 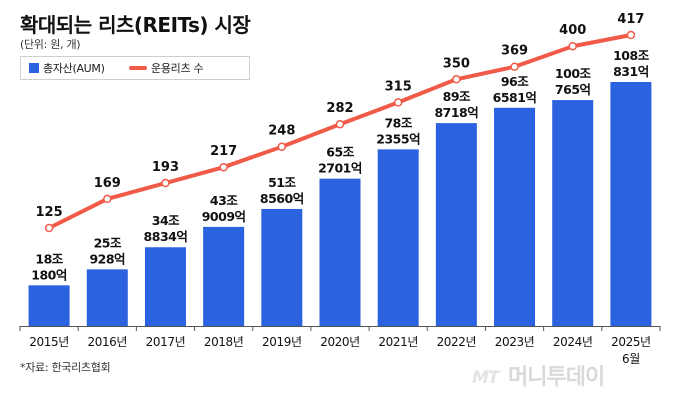 I want to click on legend-line-label: 운용리츠 수, so click(x=177, y=68).